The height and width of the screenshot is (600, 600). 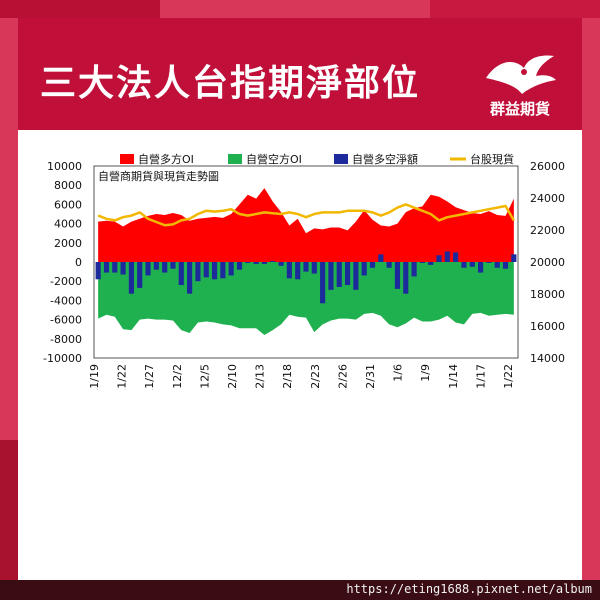 What do you see at coordinates (398, 373) in the screenshot?
I see `x-tick-label: 1/6` at bounding box center [398, 373].